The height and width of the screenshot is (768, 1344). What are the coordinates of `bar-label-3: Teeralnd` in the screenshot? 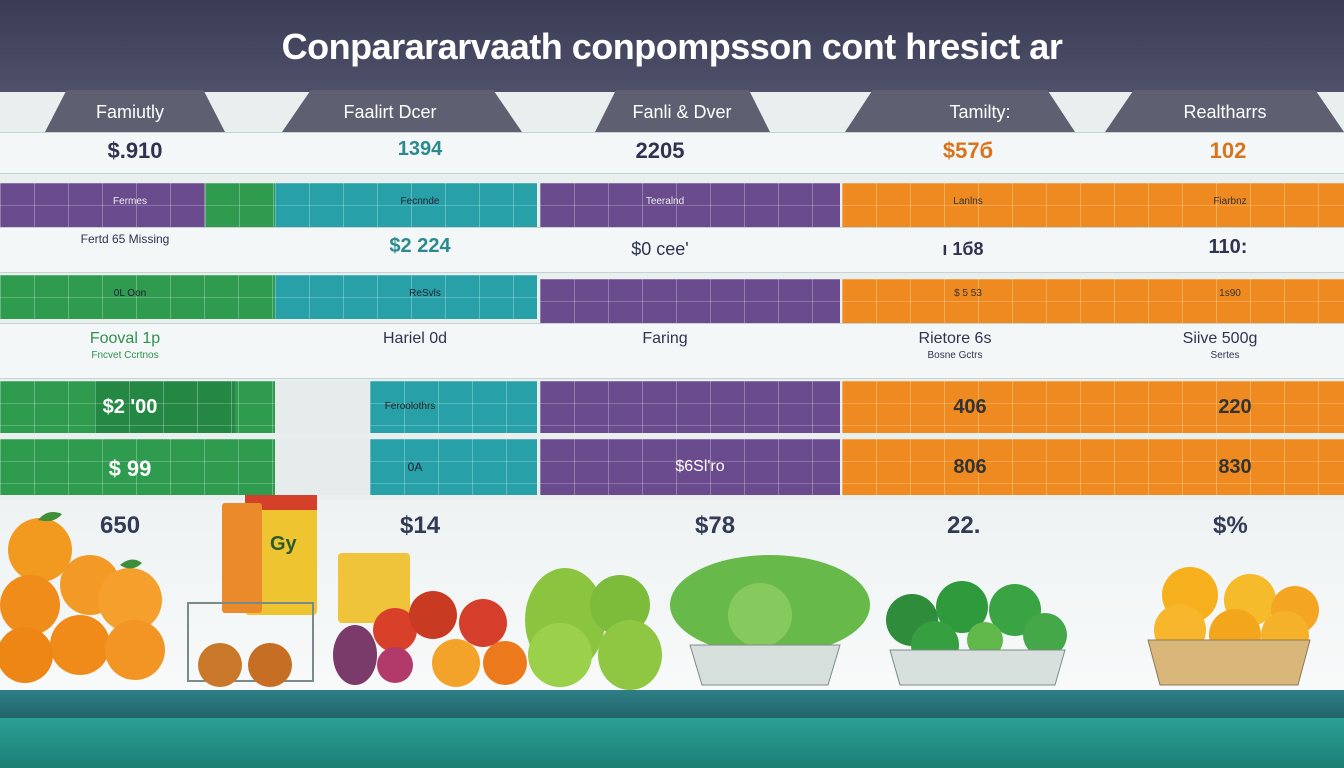 It's located at (665, 201).